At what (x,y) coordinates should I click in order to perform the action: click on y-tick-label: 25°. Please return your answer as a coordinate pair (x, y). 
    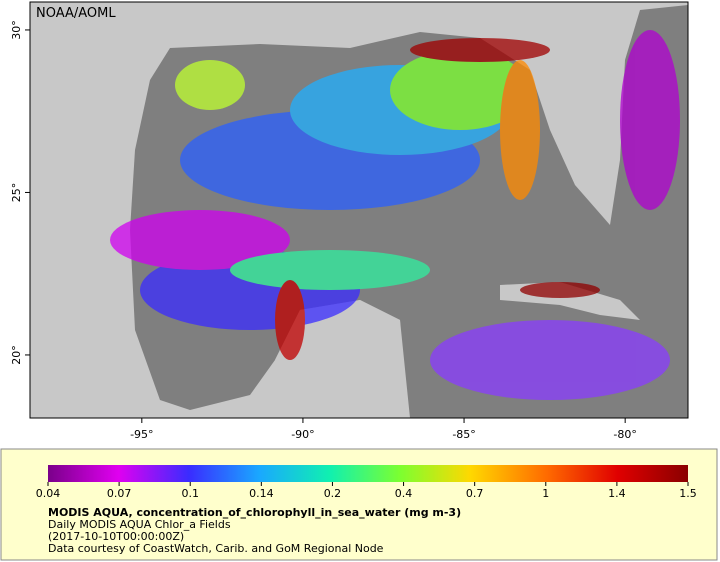
    Looking at the image, I should click on (16, 193).